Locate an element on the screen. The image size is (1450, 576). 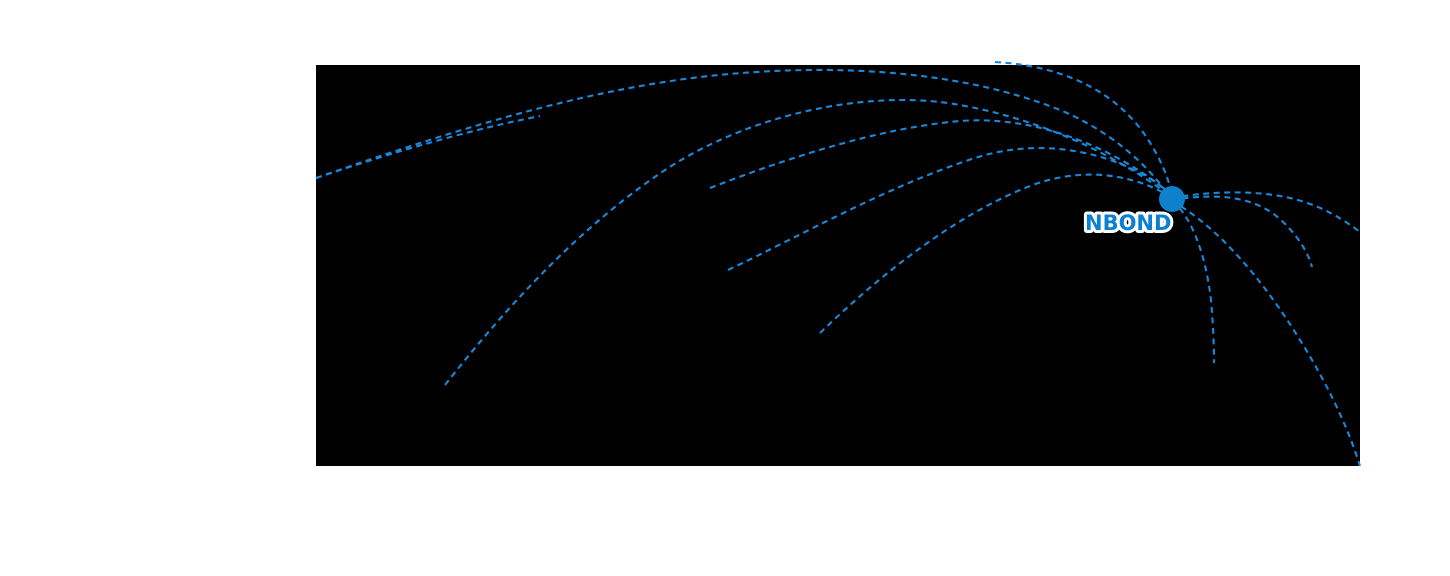
node-label-nbond: NBOND is located at coordinates (1128, 223).